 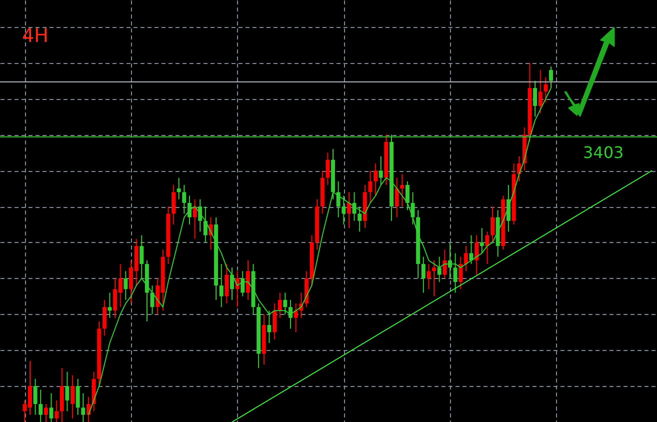 I want to click on annotation: 3403, so click(x=603, y=152).